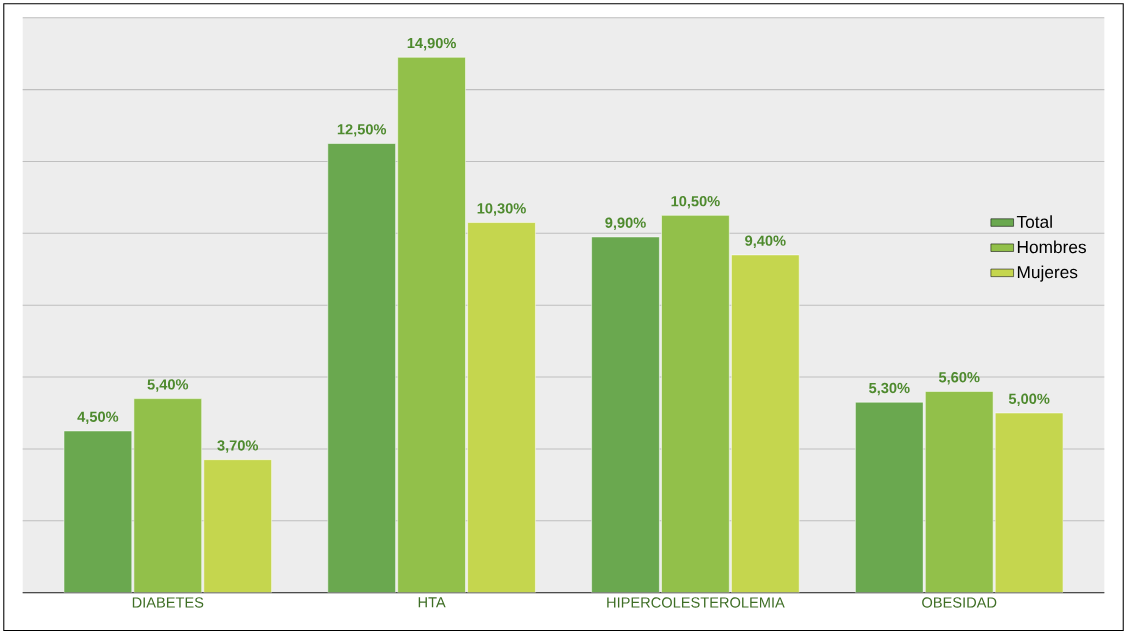 Image resolution: width=1127 pixels, height=634 pixels. I want to click on data-label: 5,40%, so click(168, 385).